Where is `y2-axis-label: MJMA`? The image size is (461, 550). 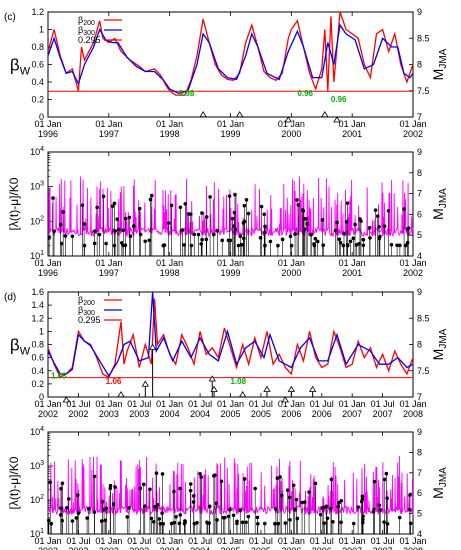 y2-axis-label: MJMA is located at coordinates (439, 483).